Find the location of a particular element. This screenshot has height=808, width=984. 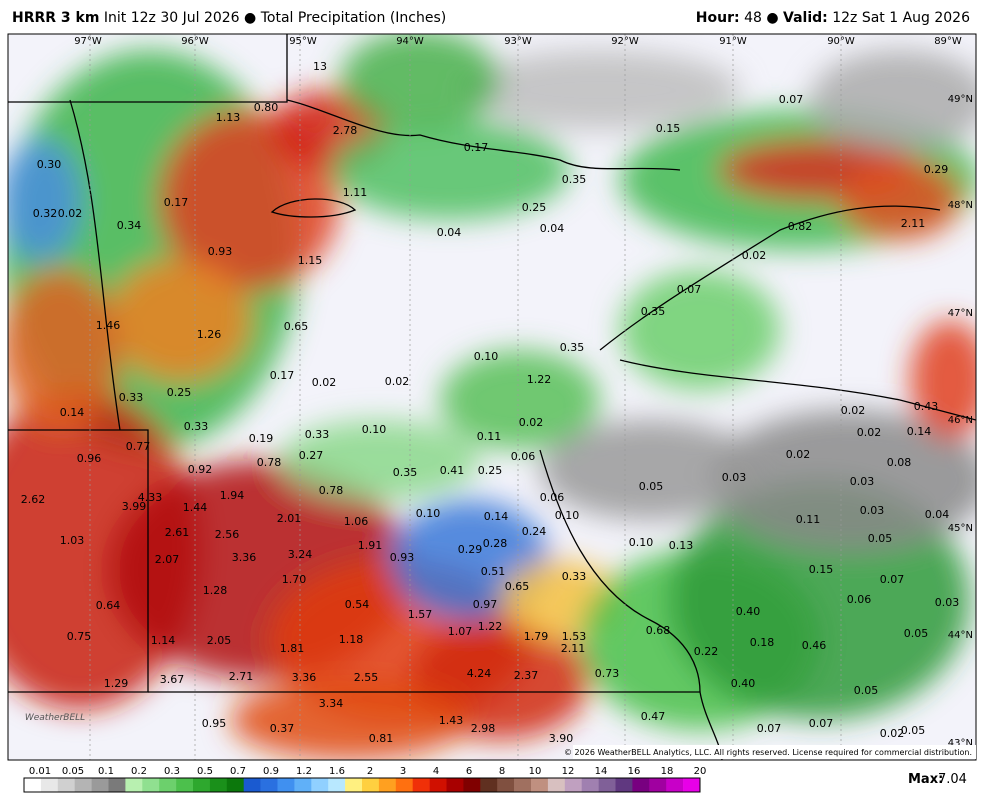

value-label: 3.34 is located at coordinates (331, 703).